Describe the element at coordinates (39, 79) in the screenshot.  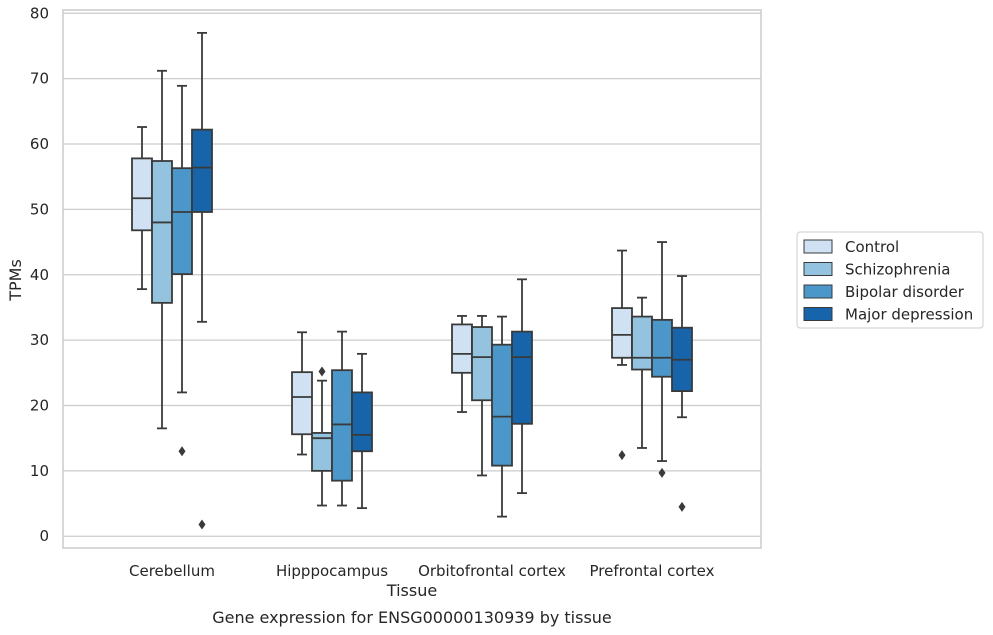
I see `y-tick-label: 70` at that location.